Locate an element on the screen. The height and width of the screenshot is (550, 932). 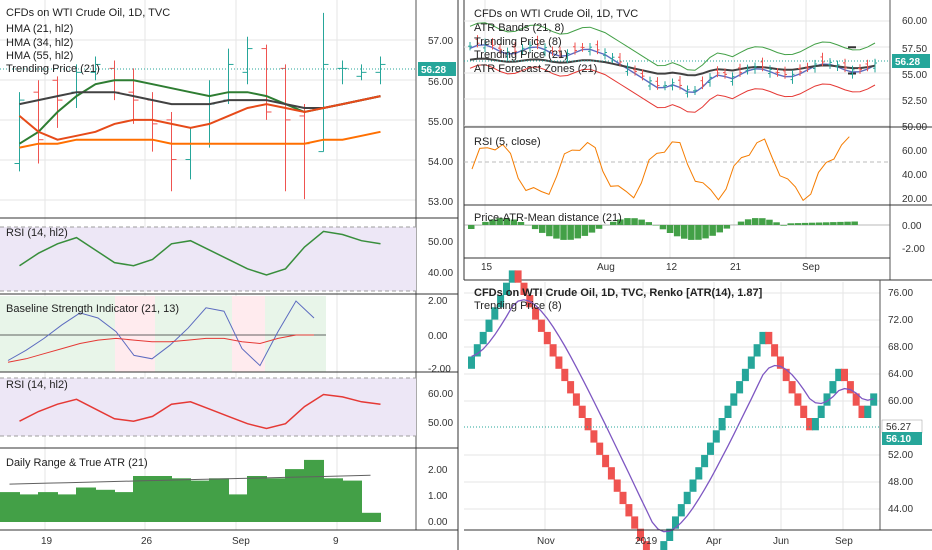
atr-line is located at coordinates (190, 479).